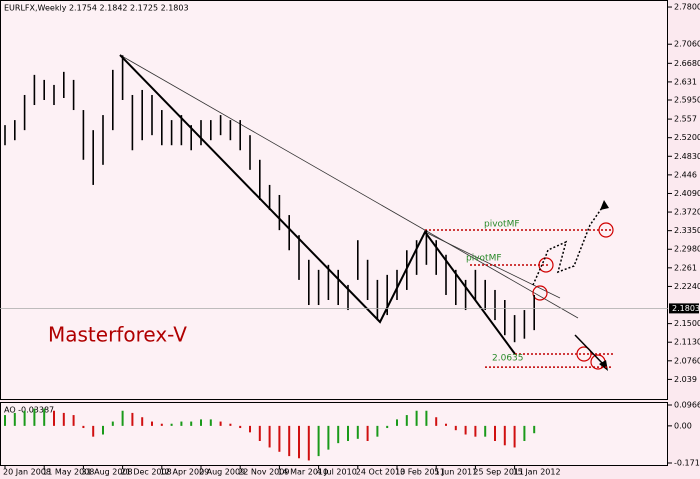 Image resolution: width=700 pixels, height=479 pixels. I want to click on brand: Masterforex-V, so click(117, 335).